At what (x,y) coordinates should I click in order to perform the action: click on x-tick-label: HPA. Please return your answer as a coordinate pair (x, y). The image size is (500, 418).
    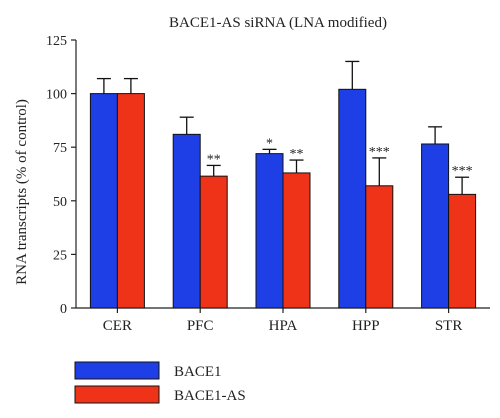
    Looking at the image, I should click on (283, 326).